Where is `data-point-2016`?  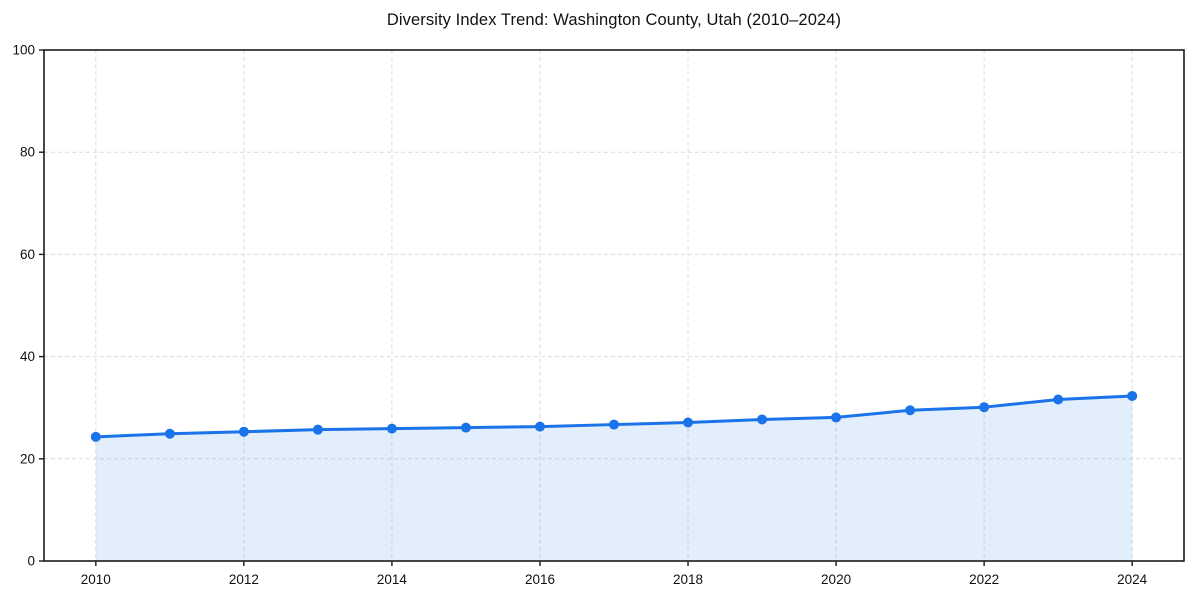
data-point-2016 is located at coordinates (539, 426).